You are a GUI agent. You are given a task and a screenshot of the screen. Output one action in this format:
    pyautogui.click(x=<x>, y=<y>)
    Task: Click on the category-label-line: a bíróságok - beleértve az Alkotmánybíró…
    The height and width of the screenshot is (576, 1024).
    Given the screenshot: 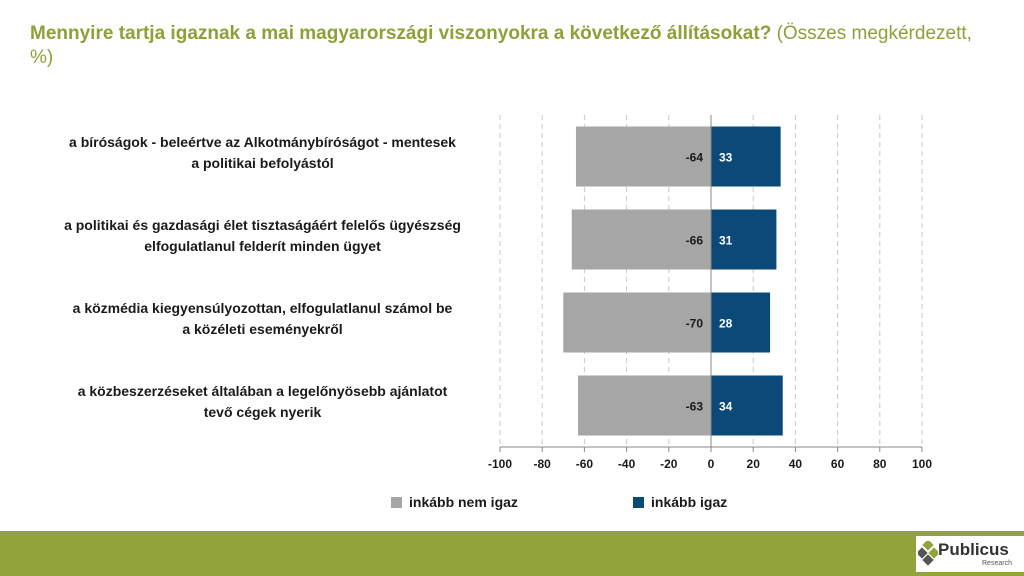 What is the action you would take?
    pyautogui.click(x=262, y=141)
    